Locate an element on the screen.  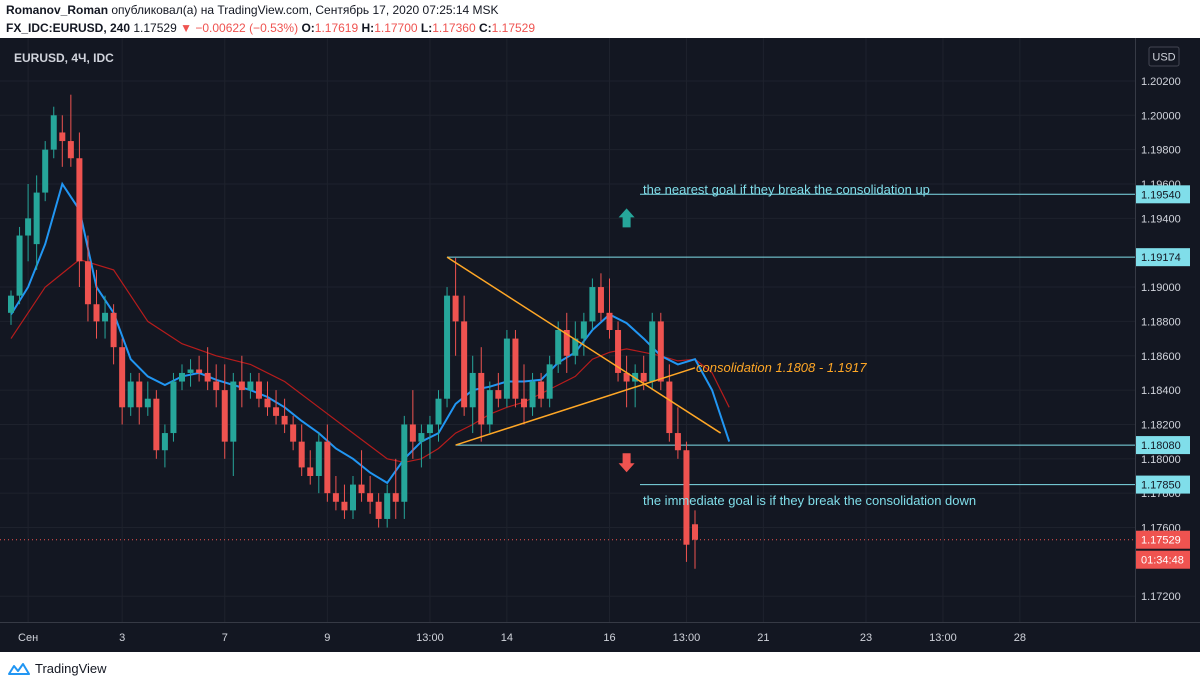
x-tick-label: 13:00 is located at coordinates (430, 638).